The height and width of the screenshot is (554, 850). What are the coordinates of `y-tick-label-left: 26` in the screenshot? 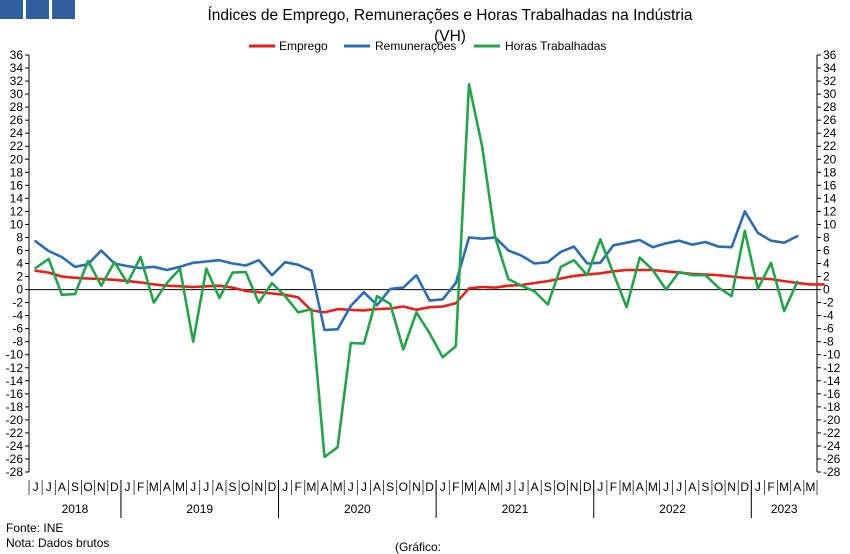 It's located at (17, 120).